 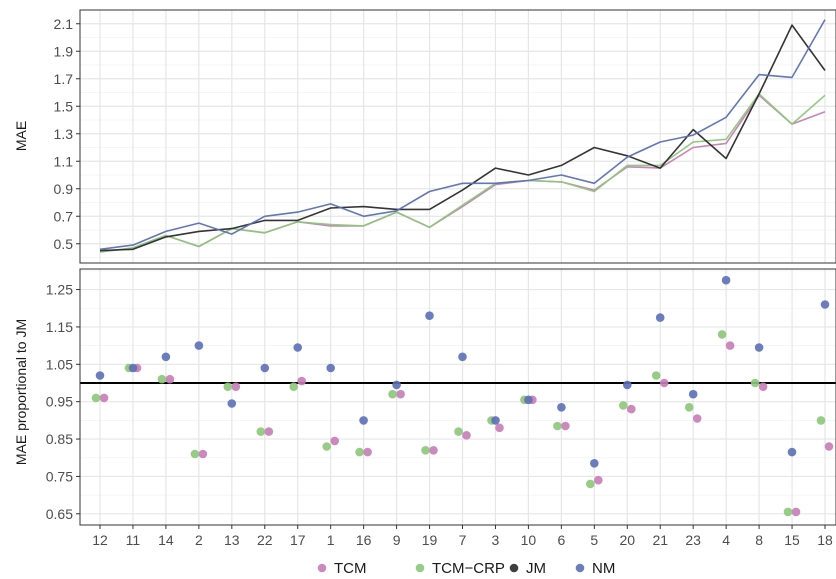 What do you see at coordinates (463, 540) in the screenshot?
I see `x-tick-label: 7` at bounding box center [463, 540].